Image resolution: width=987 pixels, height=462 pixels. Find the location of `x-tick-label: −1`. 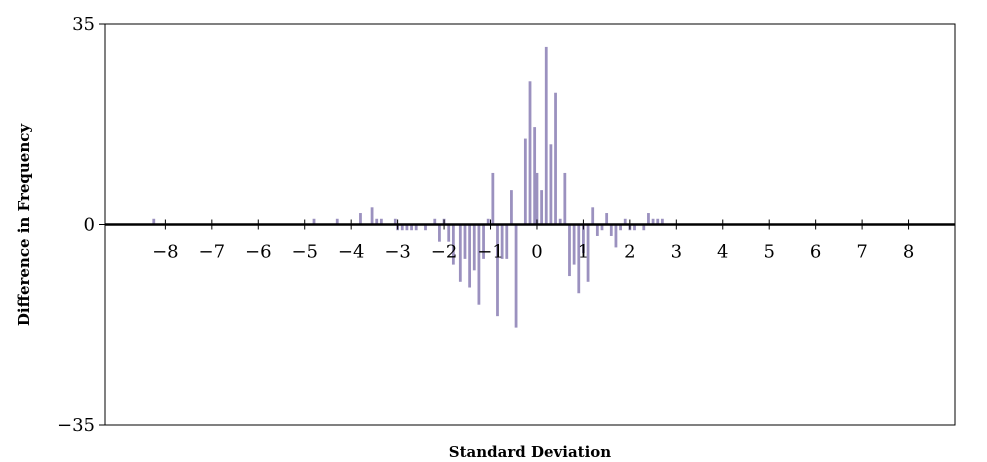

x-tick-label: −1 is located at coordinates (490, 252).